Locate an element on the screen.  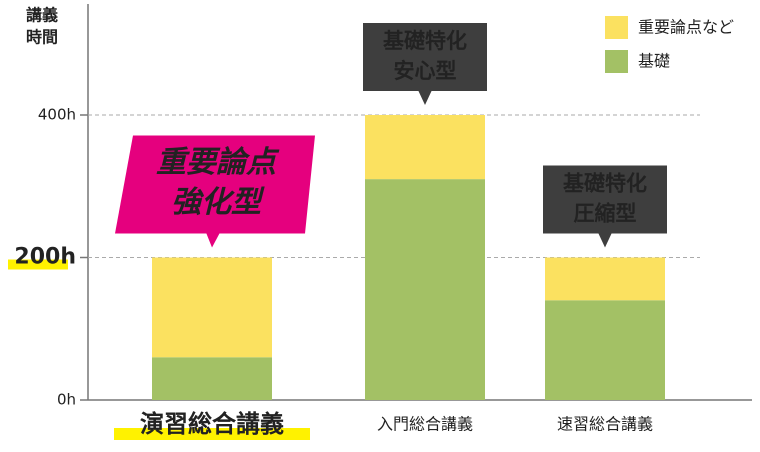
y-tick-label: 0h is located at coordinates (66, 400).